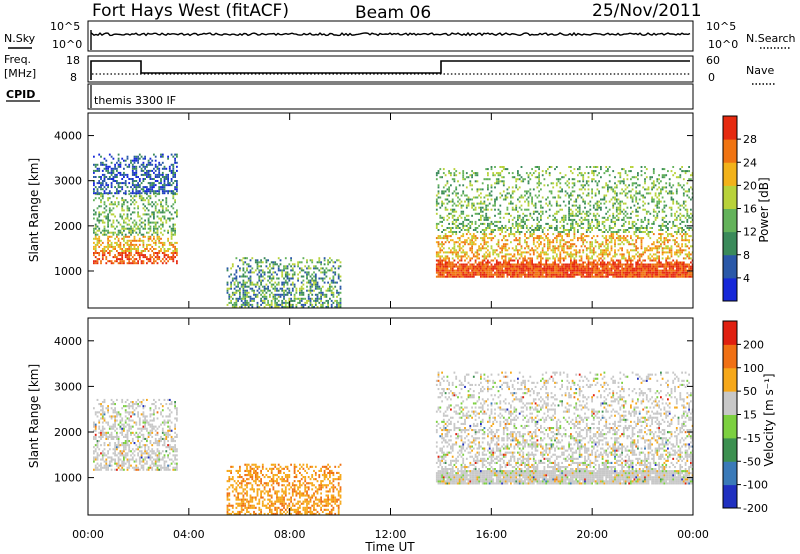 The image size is (800, 554). Describe the element at coordinates (391, 34) in the screenshot. I see `nsky-trace` at that location.